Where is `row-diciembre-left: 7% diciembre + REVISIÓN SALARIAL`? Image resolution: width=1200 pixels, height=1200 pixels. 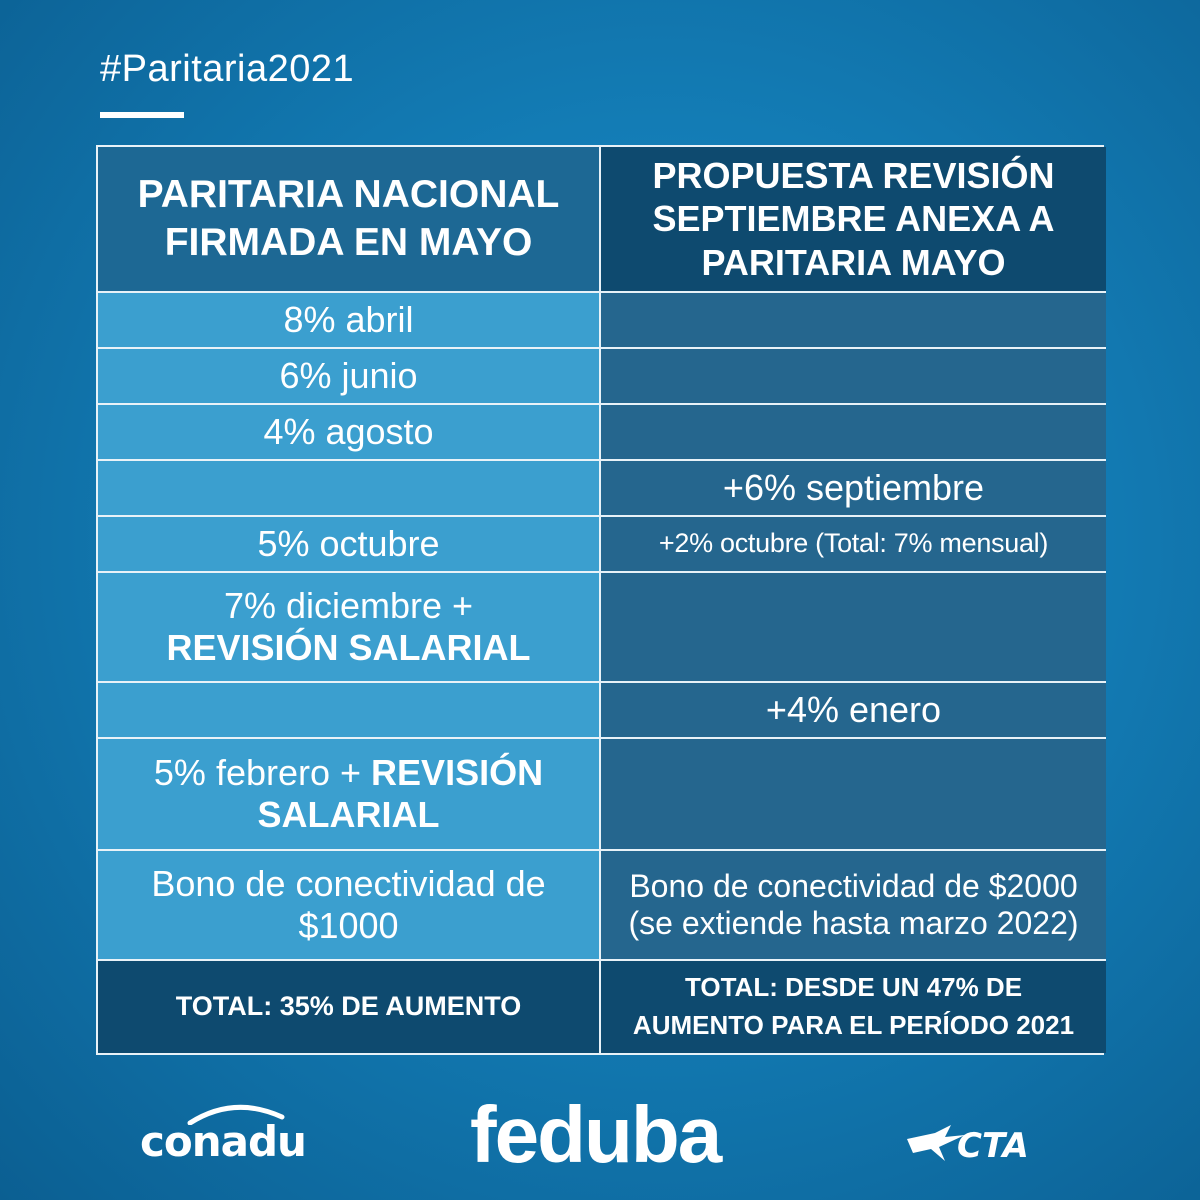
row-diciembre-left: 7% diciembre + REVISIÓN SALARIAL is located at coordinates (349, 628).